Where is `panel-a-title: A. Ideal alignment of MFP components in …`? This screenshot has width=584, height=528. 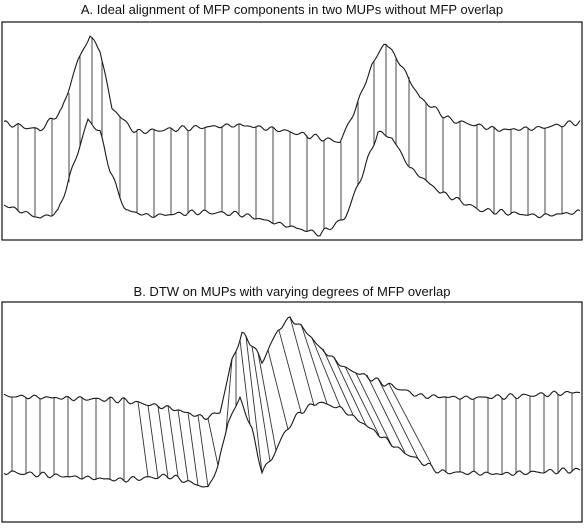
panel-a-title: A. Ideal alignment of MFP components in … is located at coordinates (292, 9).